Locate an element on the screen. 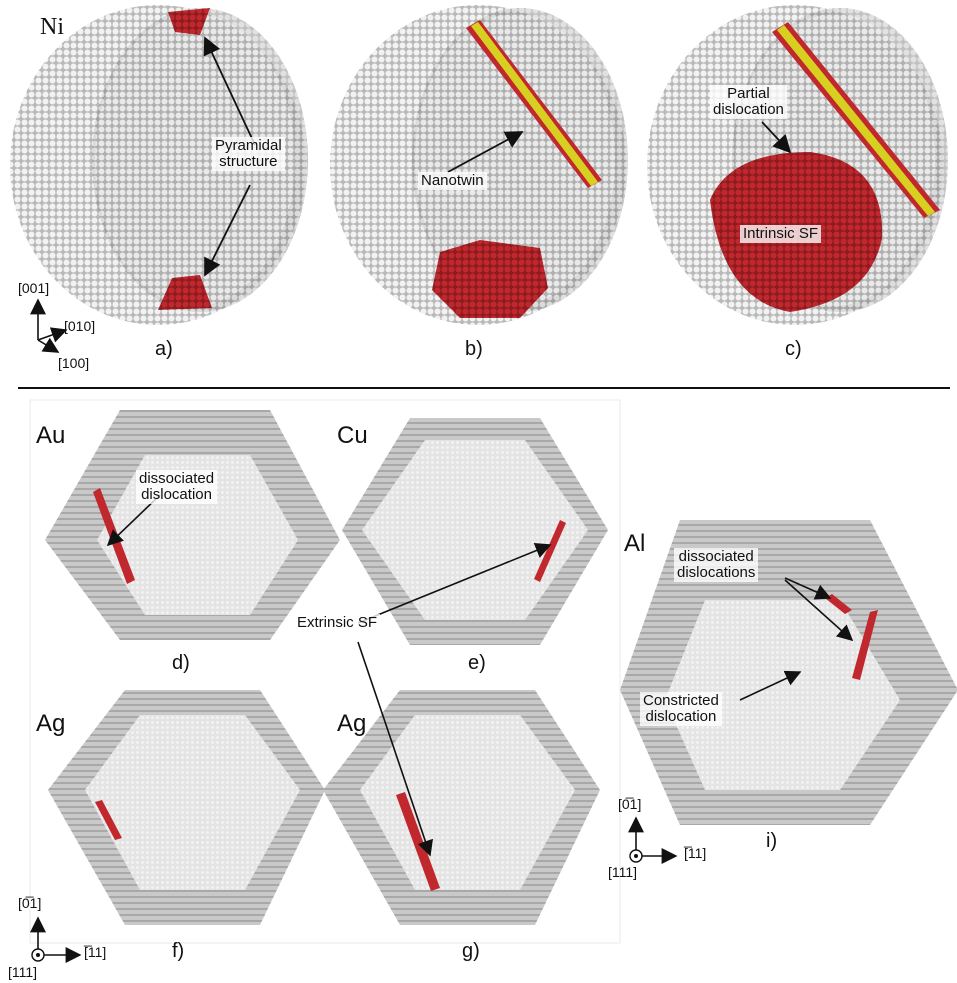 The height and width of the screenshot is (983, 957). polyhedron-d is located at coordinates (192, 525).